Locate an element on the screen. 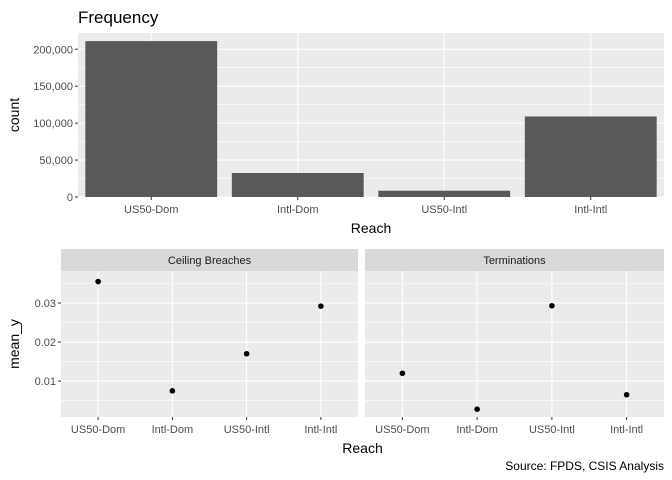 The image size is (672, 480). top-y-tick-label: 200,000 is located at coordinates (53, 50).